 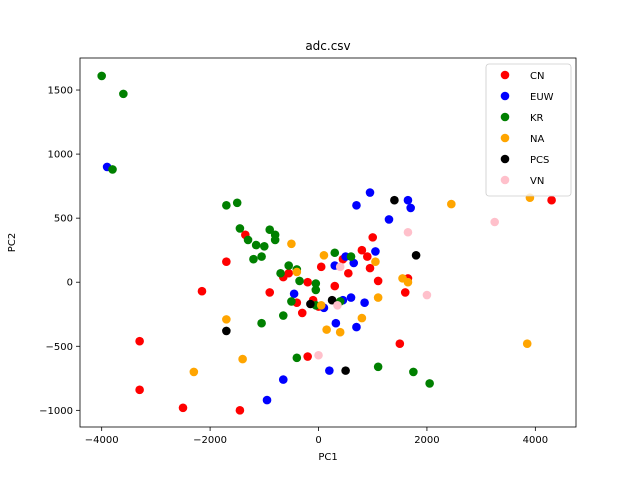 What do you see at coordinates (327, 457) in the screenshot?
I see `x-axis-label: PC1` at bounding box center [327, 457].